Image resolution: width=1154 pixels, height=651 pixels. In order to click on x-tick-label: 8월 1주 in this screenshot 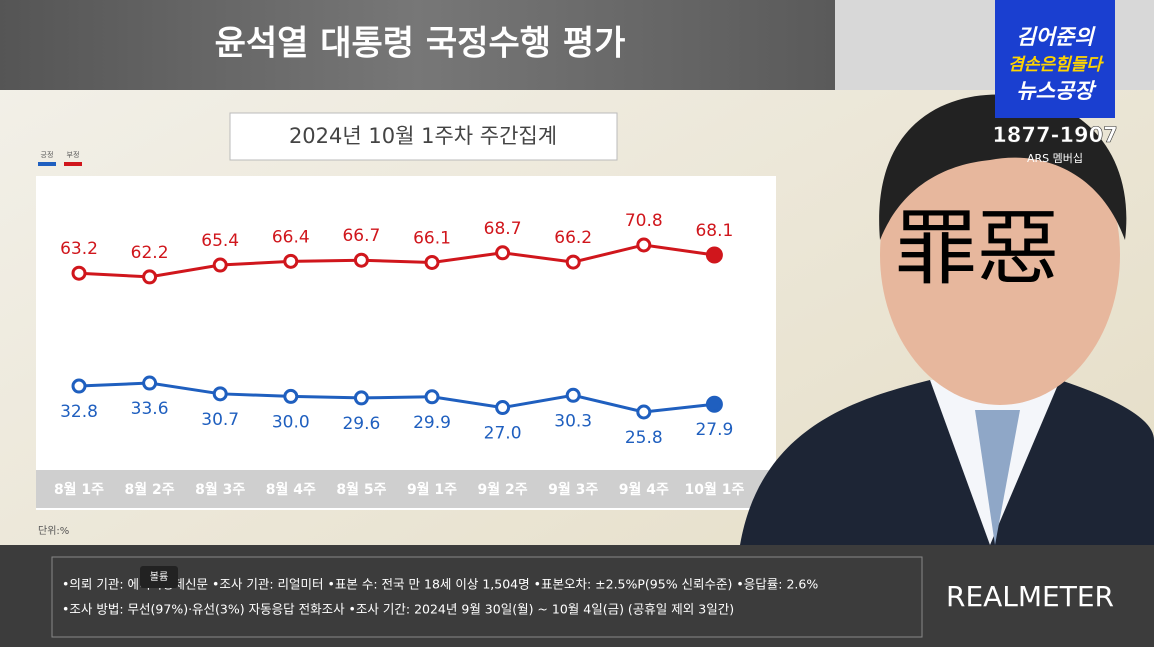, I will do `click(79, 489)`.